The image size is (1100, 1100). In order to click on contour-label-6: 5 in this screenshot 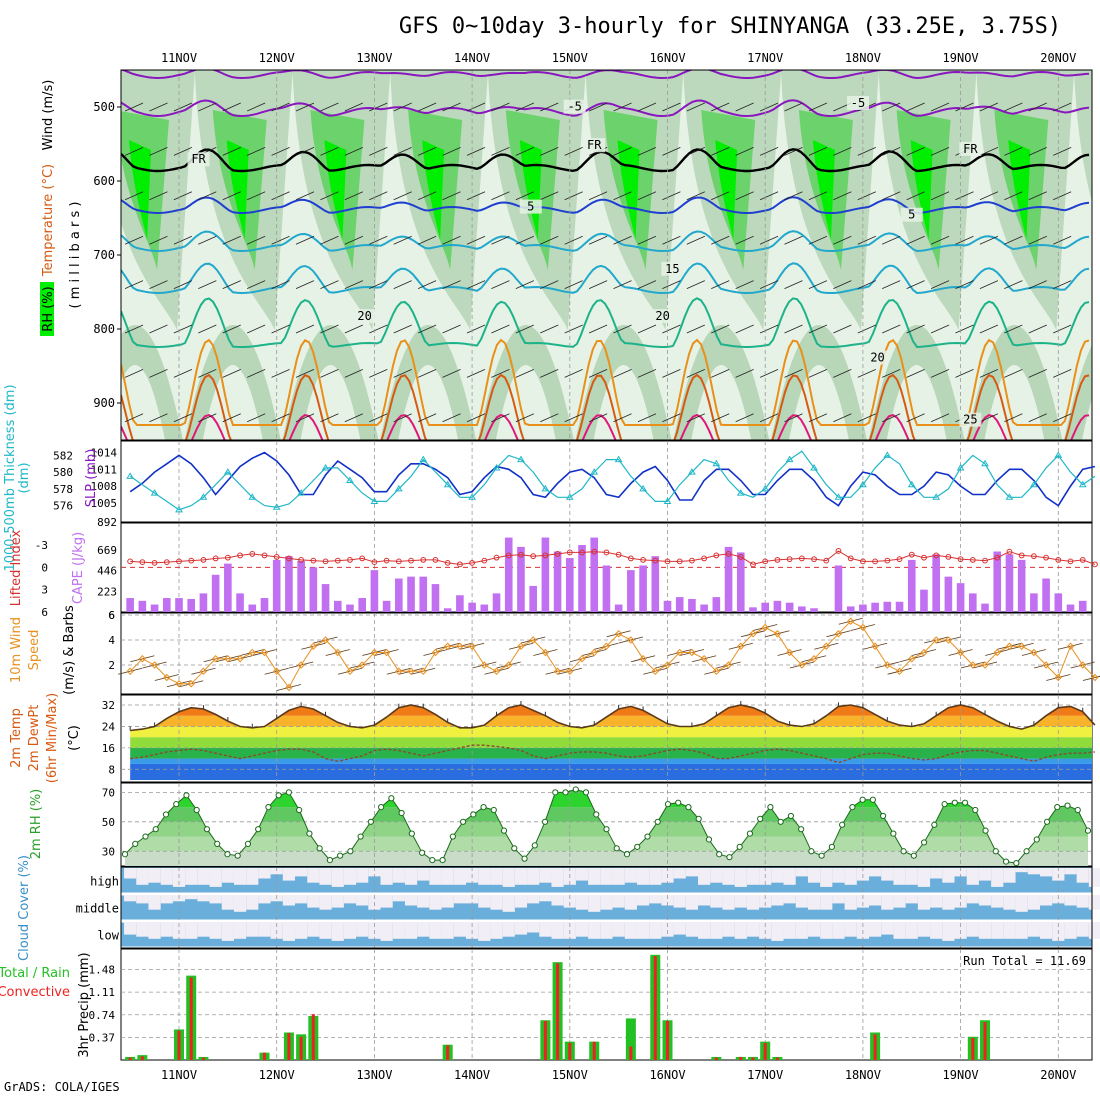, I will do `click(911, 215)`.